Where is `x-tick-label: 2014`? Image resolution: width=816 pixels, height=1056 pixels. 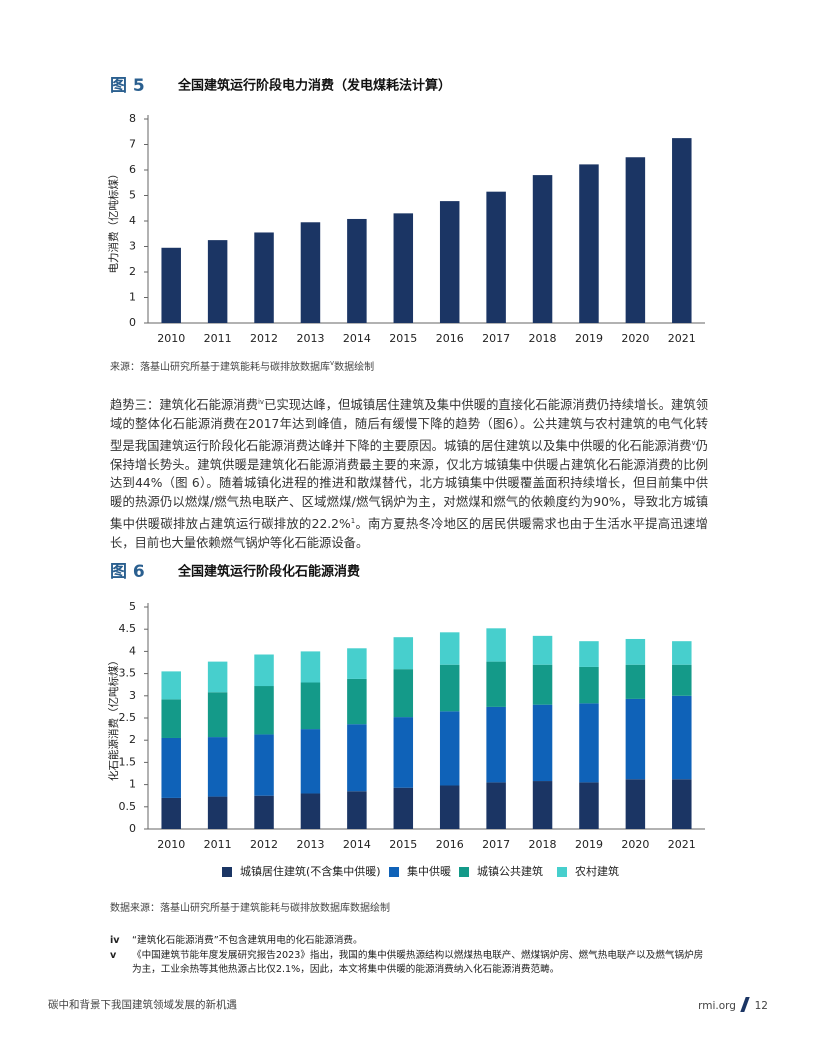
x-tick-label: 2014 is located at coordinates (357, 338).